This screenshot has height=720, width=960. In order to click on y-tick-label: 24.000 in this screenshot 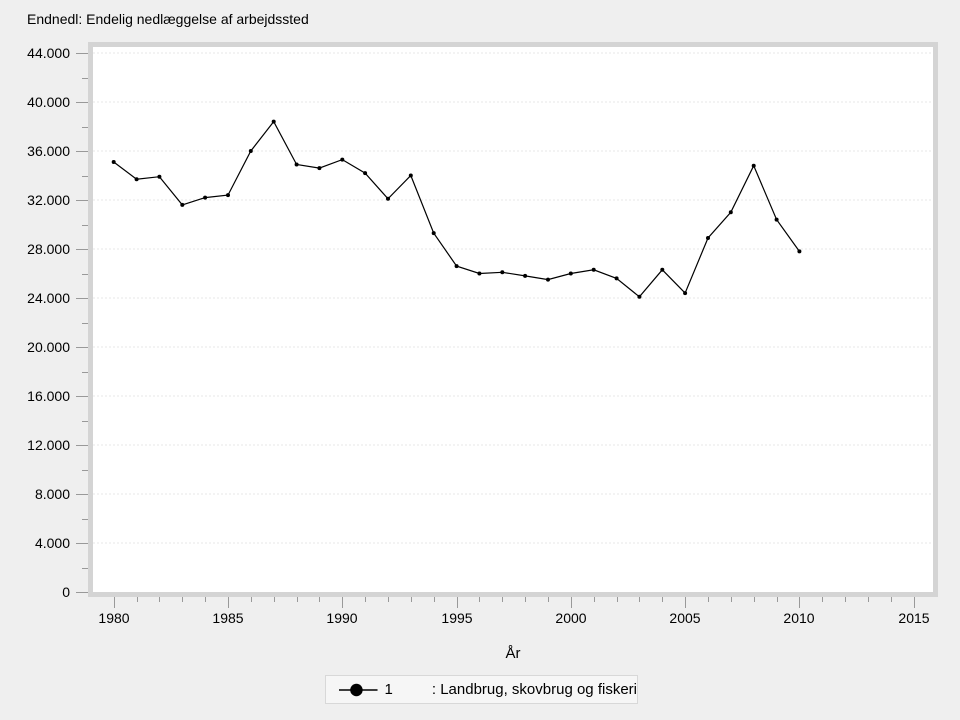, I will do `click(48, 298)`.